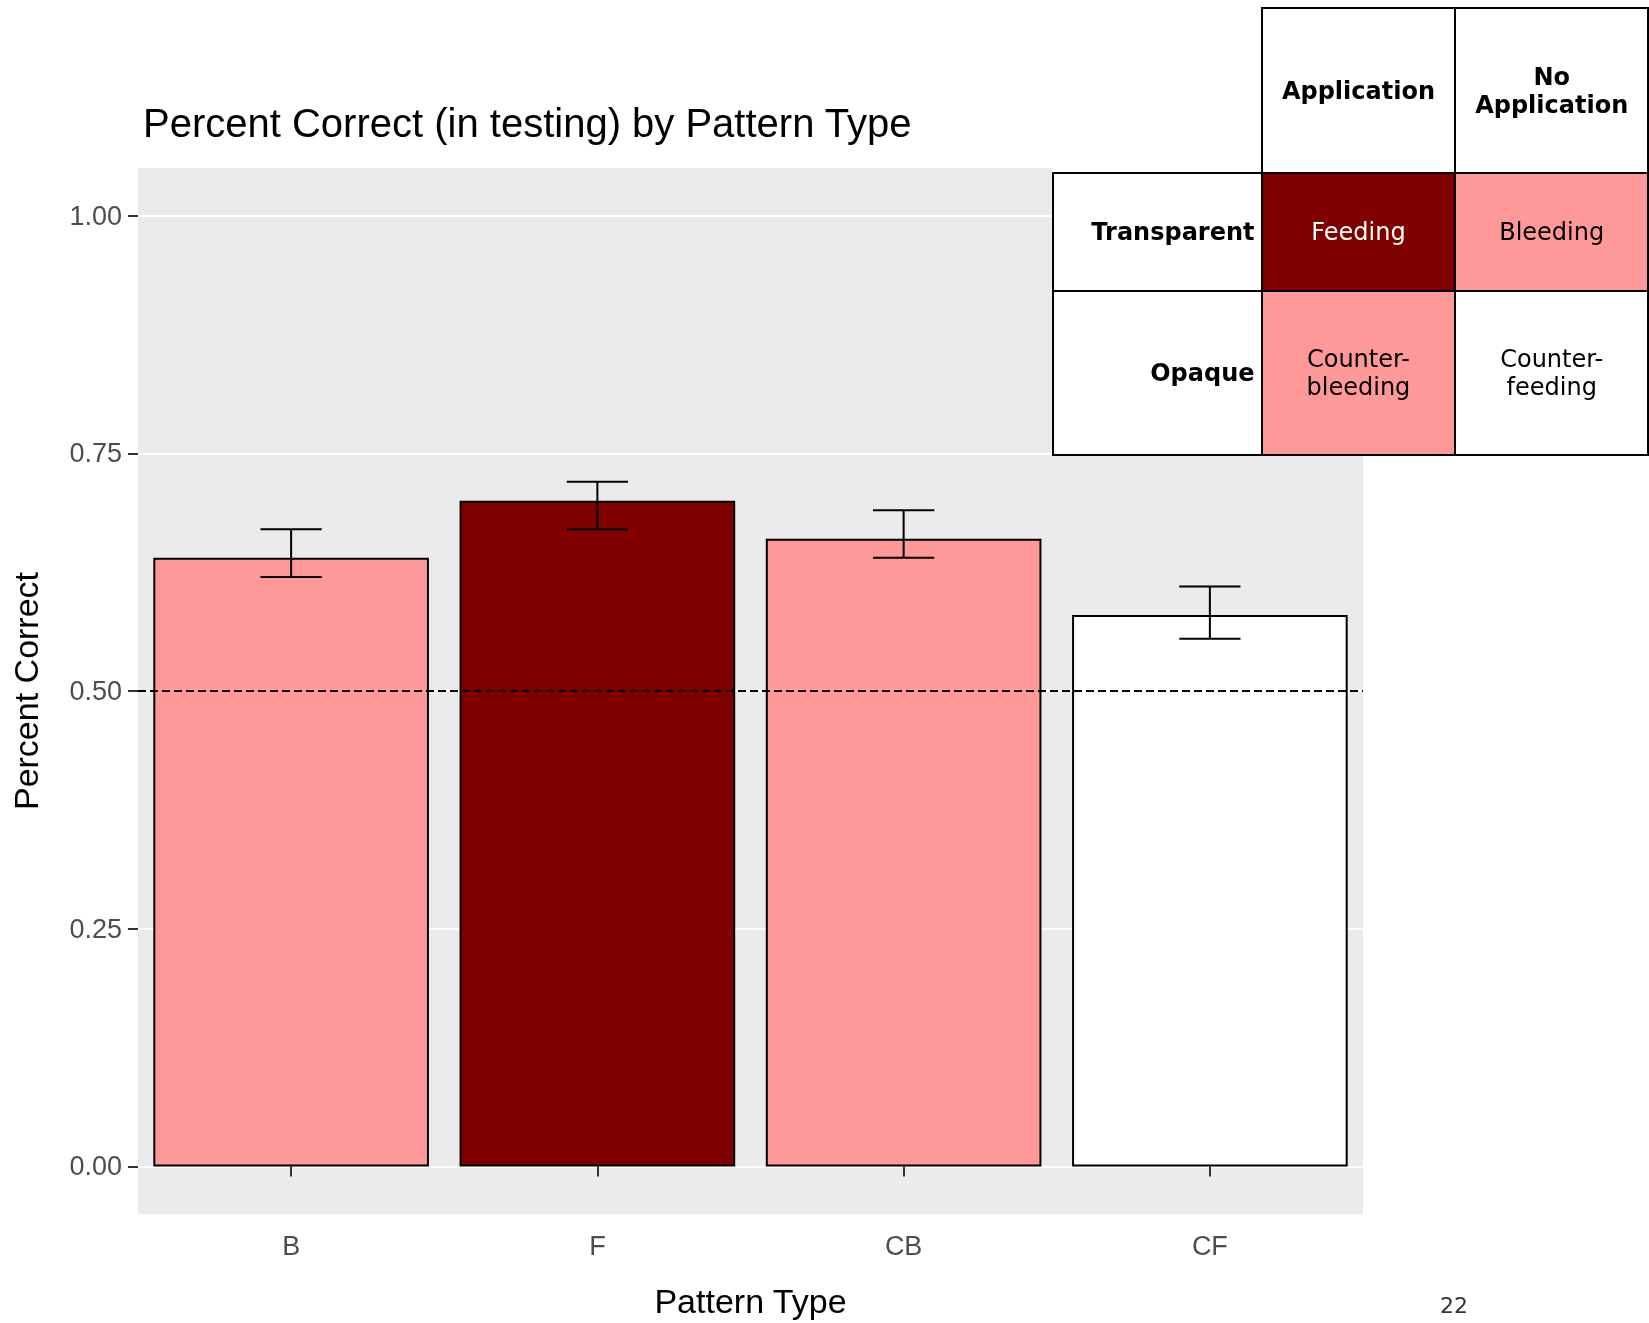  I want to click on y-tick-label: 0.25, so click(95, 928).